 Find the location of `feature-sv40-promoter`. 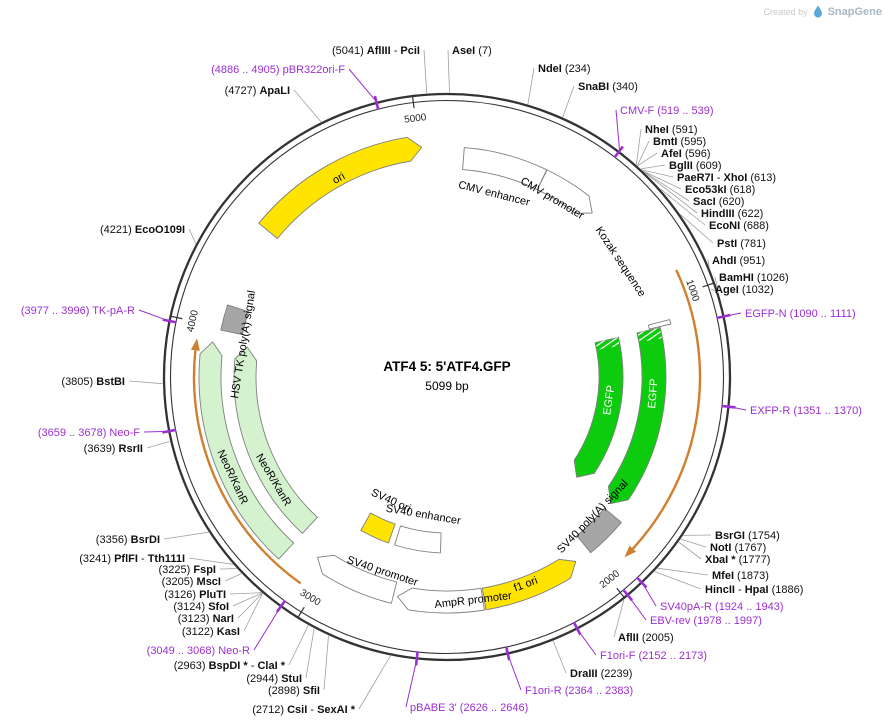

feature-sv40-promoter is located at coordinates (357, 579).